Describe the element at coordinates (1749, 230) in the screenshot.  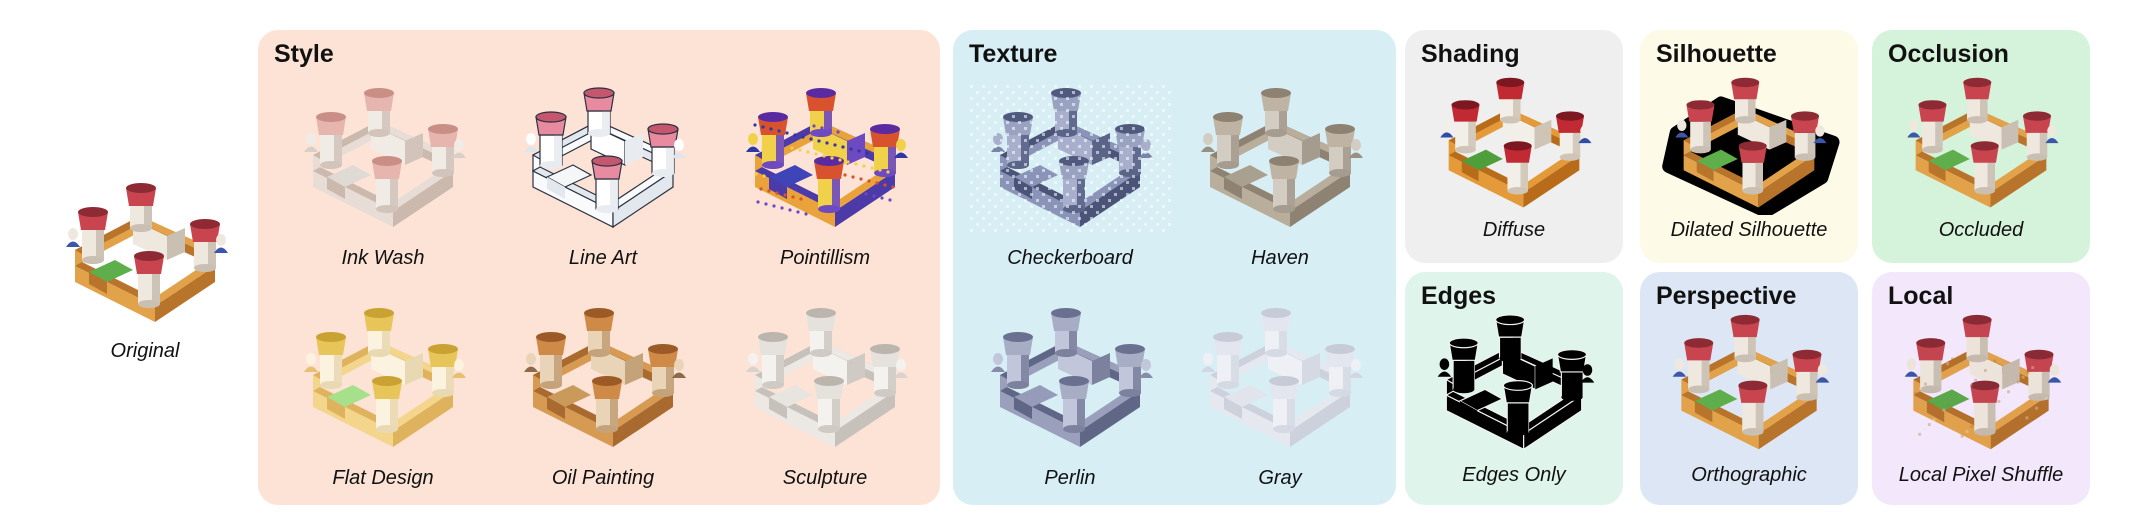
I see `silhouette-caption: Dilated Silhouette` at that location.